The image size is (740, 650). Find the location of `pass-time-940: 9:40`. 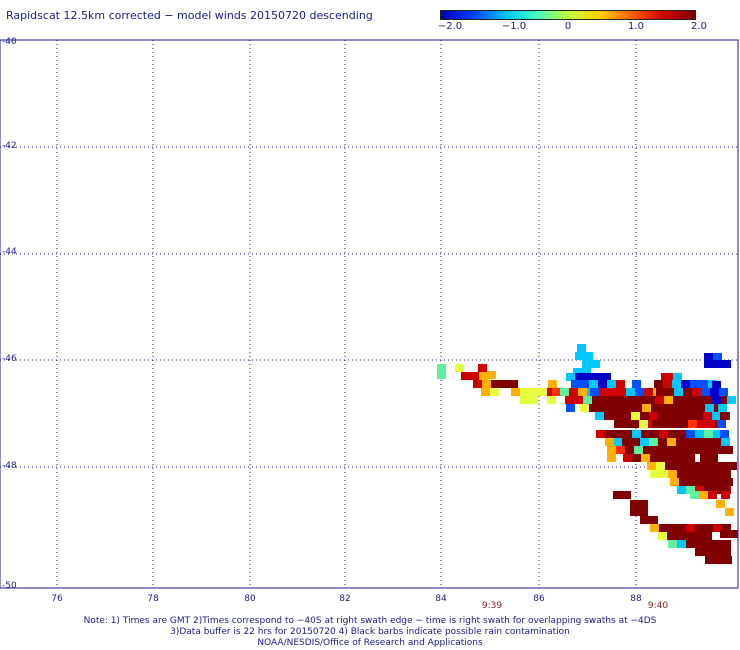

pass-time-940: 9:40 is located at coordinates (658, 606).